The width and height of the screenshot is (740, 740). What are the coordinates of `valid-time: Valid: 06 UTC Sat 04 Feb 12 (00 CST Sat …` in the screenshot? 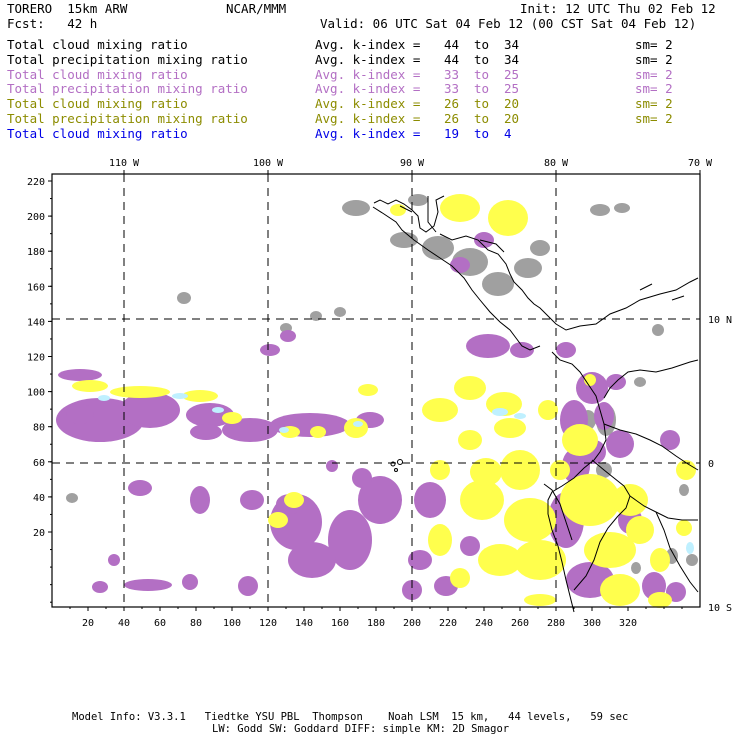 It's located at (508, 23).